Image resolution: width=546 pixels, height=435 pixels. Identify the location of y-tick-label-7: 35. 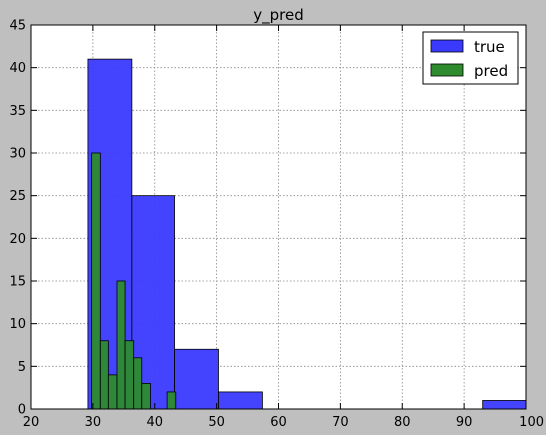
(17, 111).